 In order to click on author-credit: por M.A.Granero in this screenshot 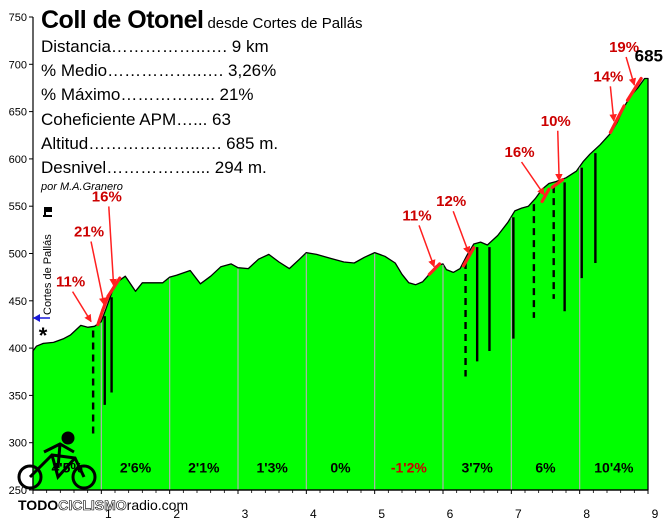, I will do `click(82, 187)`.